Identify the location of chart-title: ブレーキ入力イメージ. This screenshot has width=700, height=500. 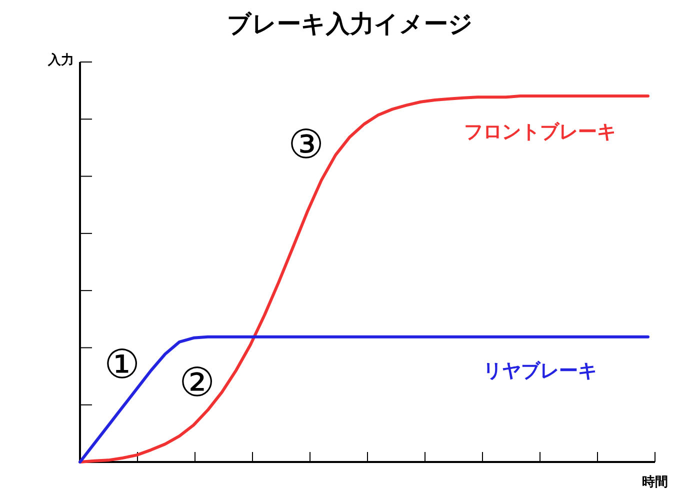
(350, 24).